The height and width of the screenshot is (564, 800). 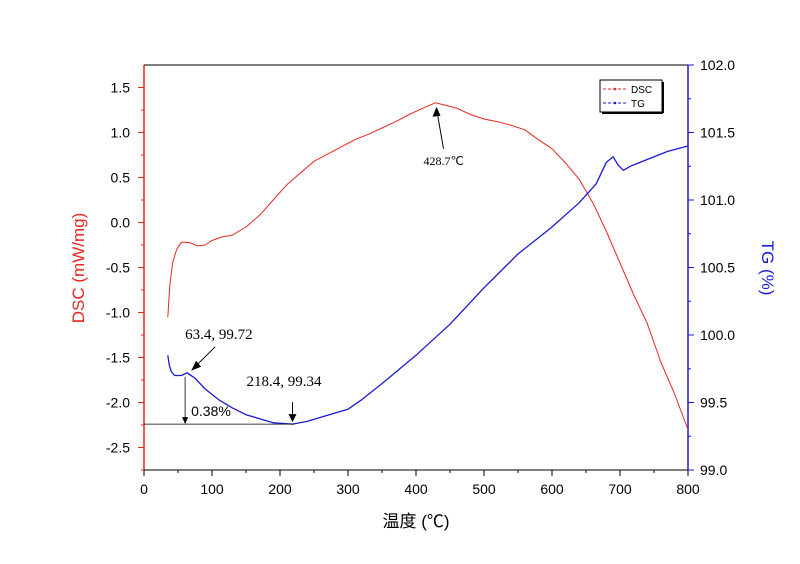 I want to click on legend: DSC TG, so click(x=631, y=96).